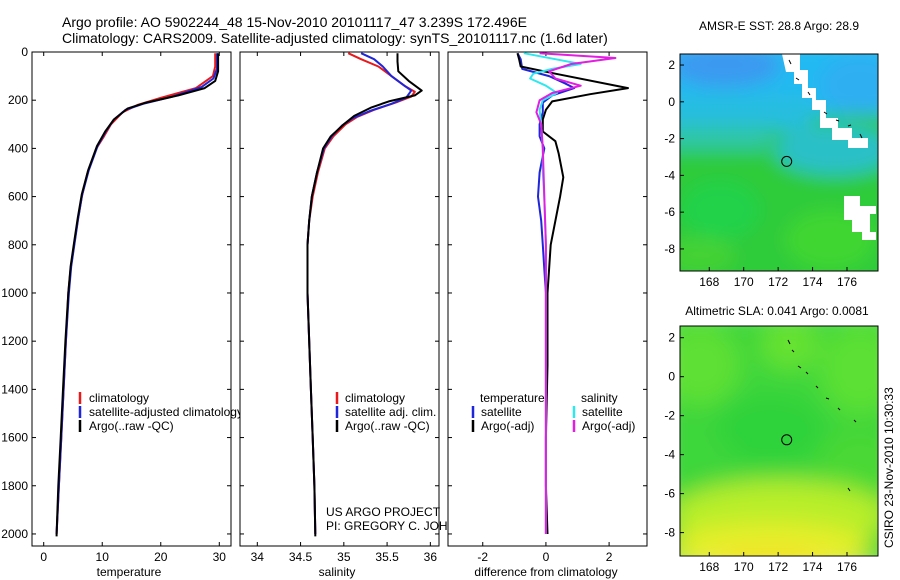 The height and width of the screenshot is (580, 900). Describe the element at coordinates (14, 534) in the screenshot. I see `y-tick-label: 2000` at that location.